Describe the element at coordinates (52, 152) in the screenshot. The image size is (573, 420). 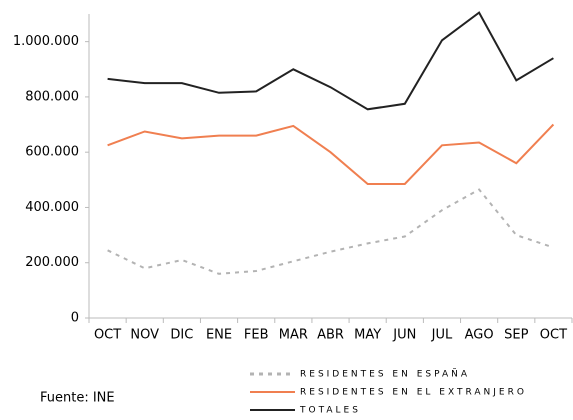
I see `y-tick-label: 600.000` at that location.